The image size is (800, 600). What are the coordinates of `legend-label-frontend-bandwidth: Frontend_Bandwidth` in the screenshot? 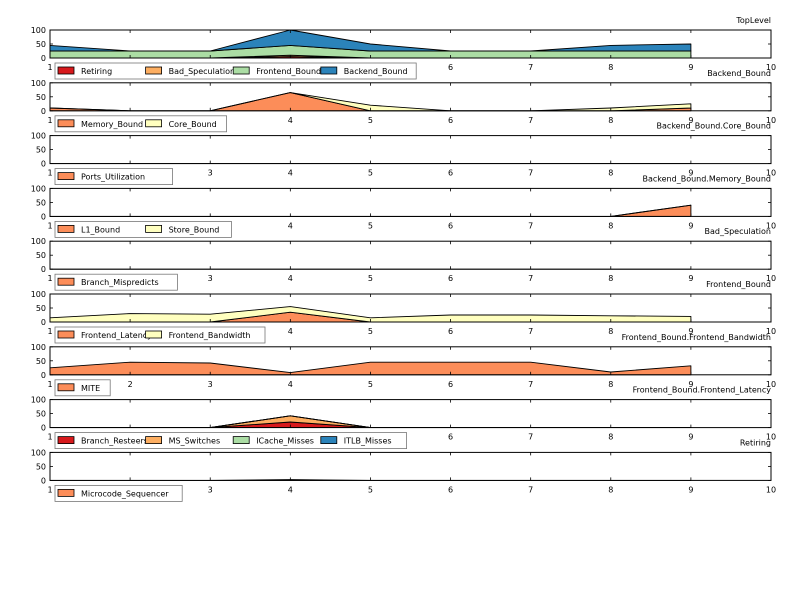 It's located at (210, 335).